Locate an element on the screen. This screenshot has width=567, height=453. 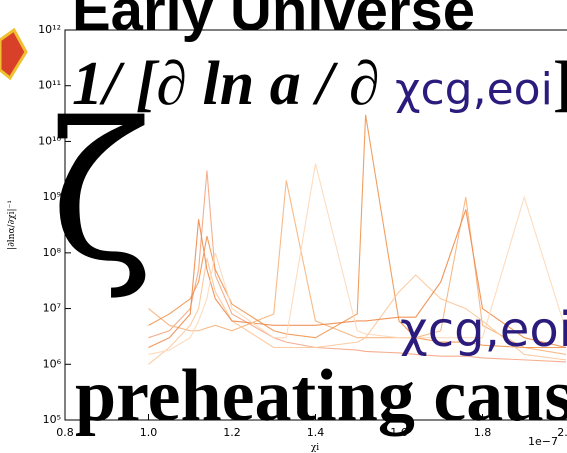
y-axis-label: |∂lnα/∂χi|⁻¹ is located at coordinates (12, 225).